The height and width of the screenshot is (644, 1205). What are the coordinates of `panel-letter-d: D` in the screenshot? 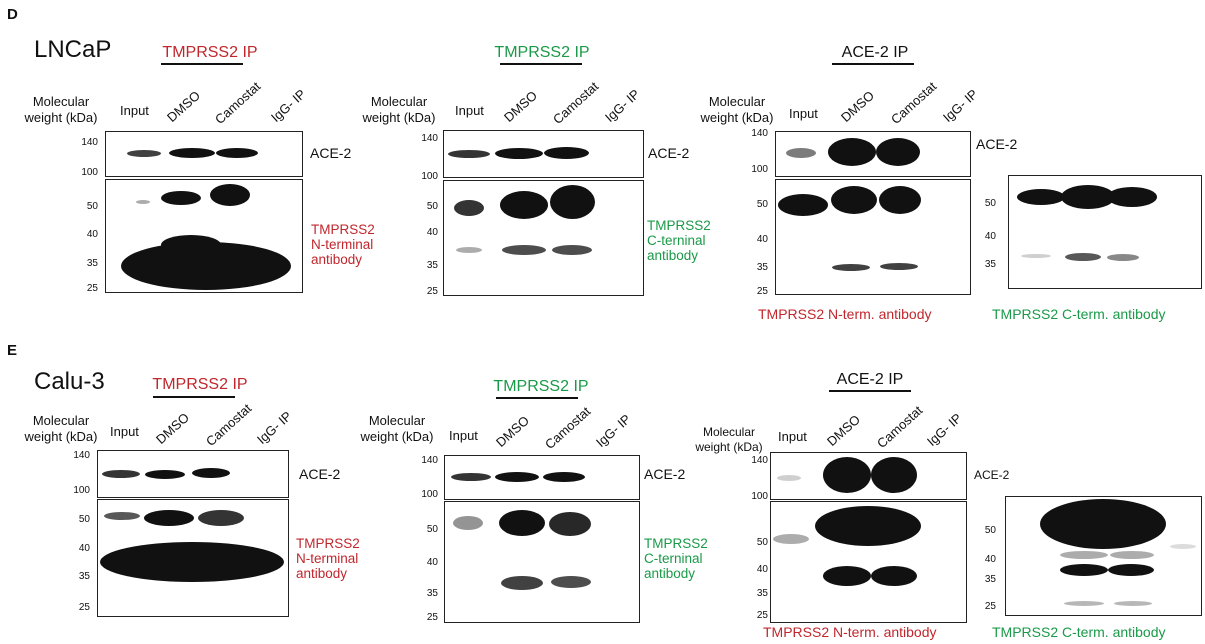 It's located at (12, 14).